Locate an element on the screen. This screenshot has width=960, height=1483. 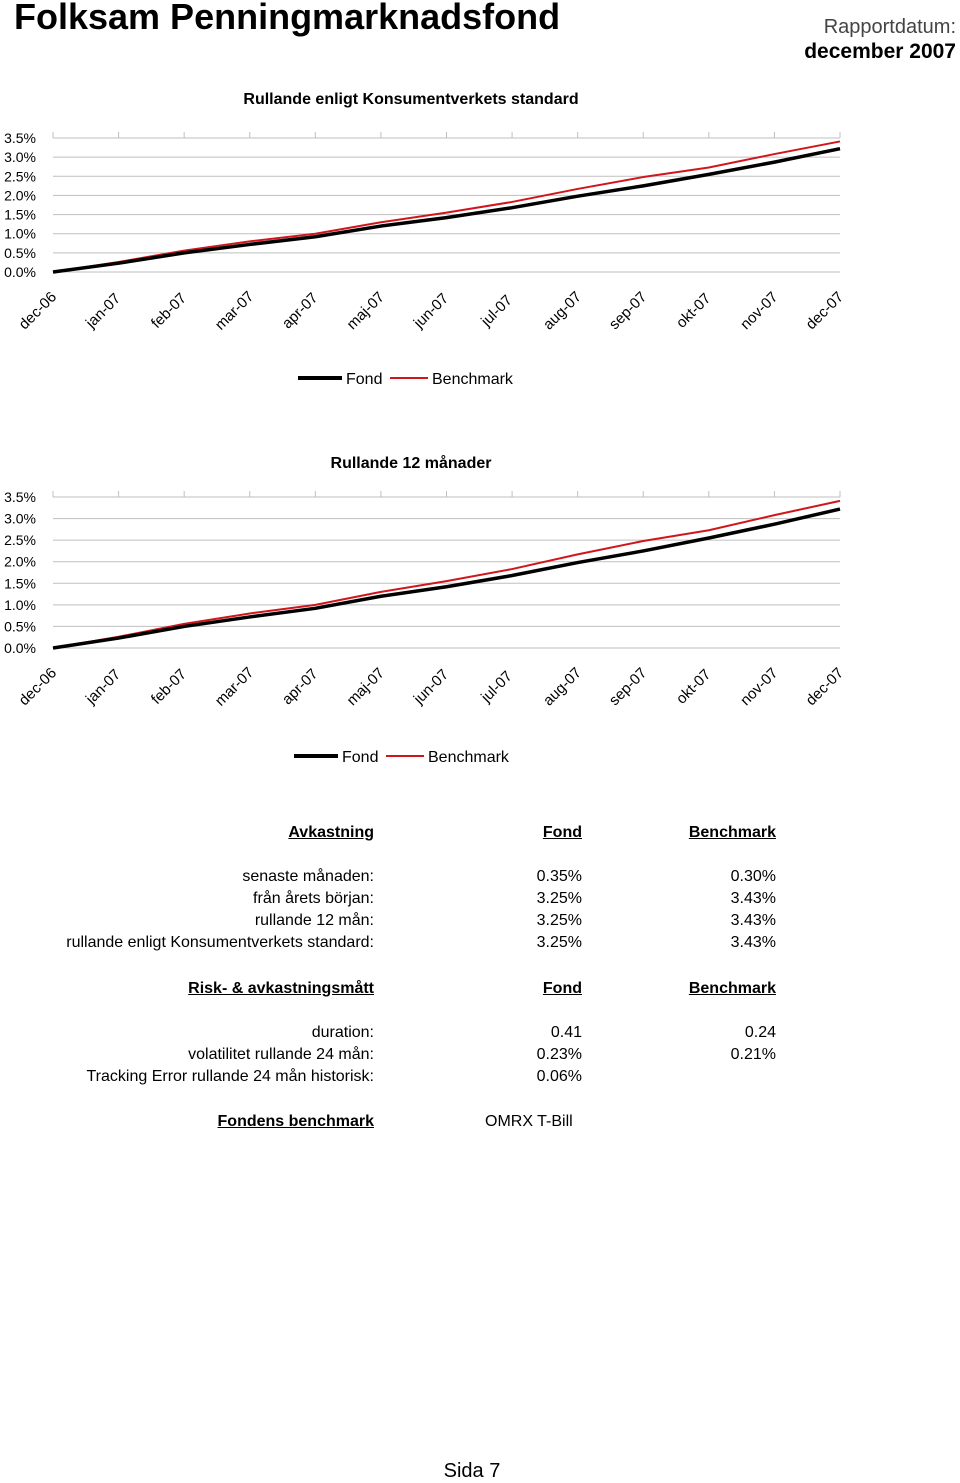
returns-header-row: Avkastning Fond Benchmark is located at coordinates (480, 835).